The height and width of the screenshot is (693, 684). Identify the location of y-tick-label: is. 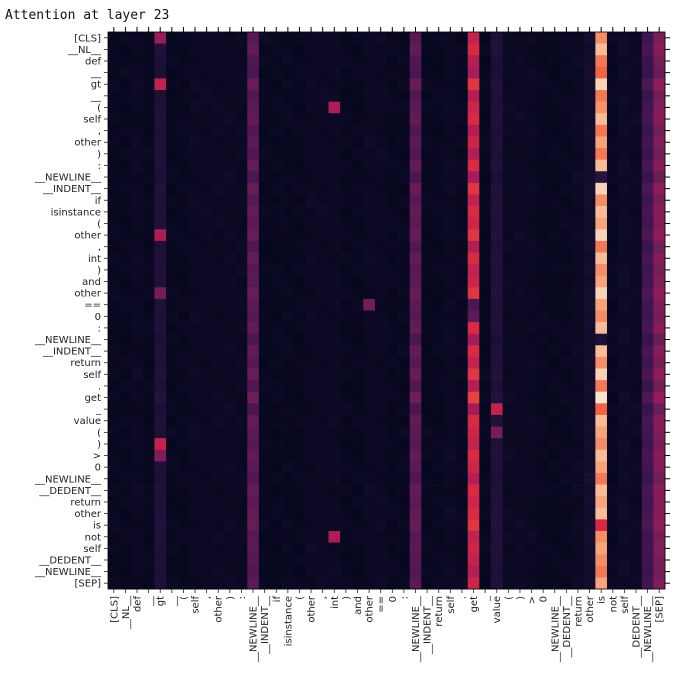
(97, 526).